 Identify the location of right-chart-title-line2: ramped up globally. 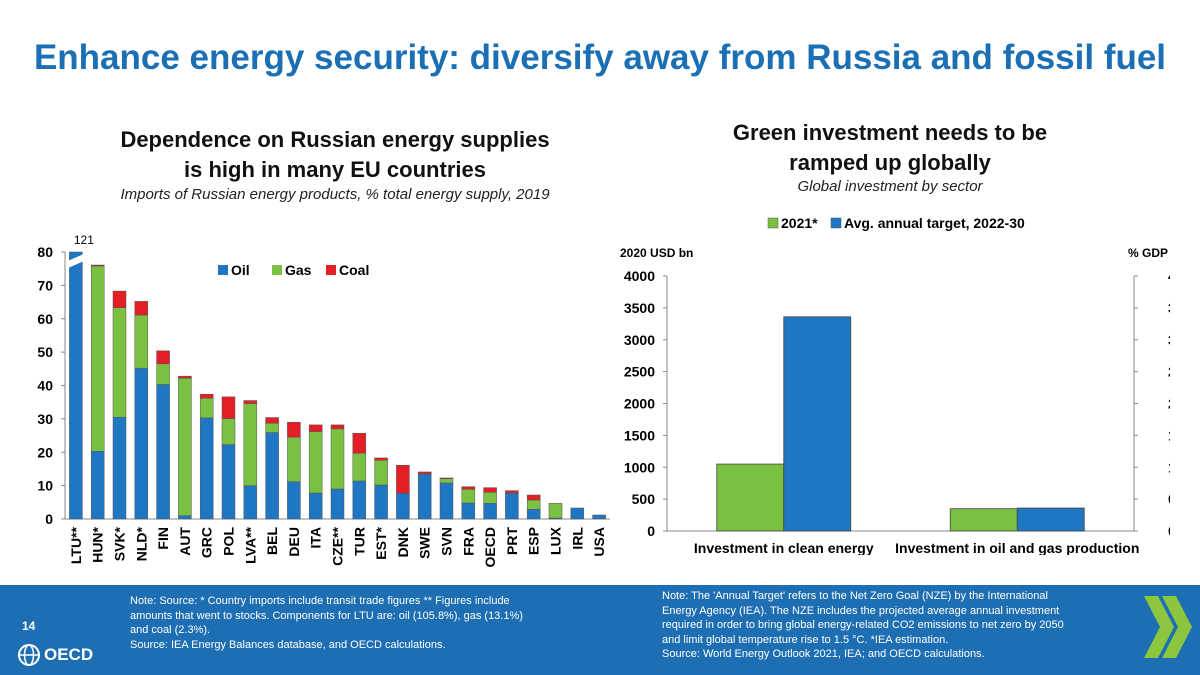
(890, 162).